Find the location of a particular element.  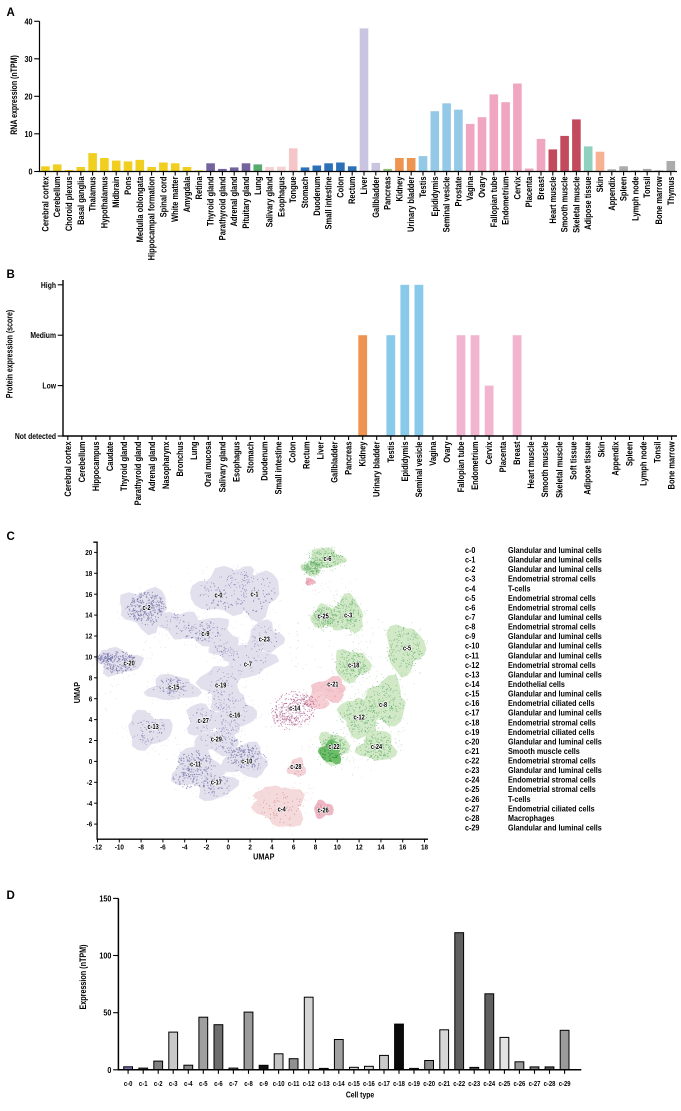

svg-text: Tongue is located at coordinates (293, 189).